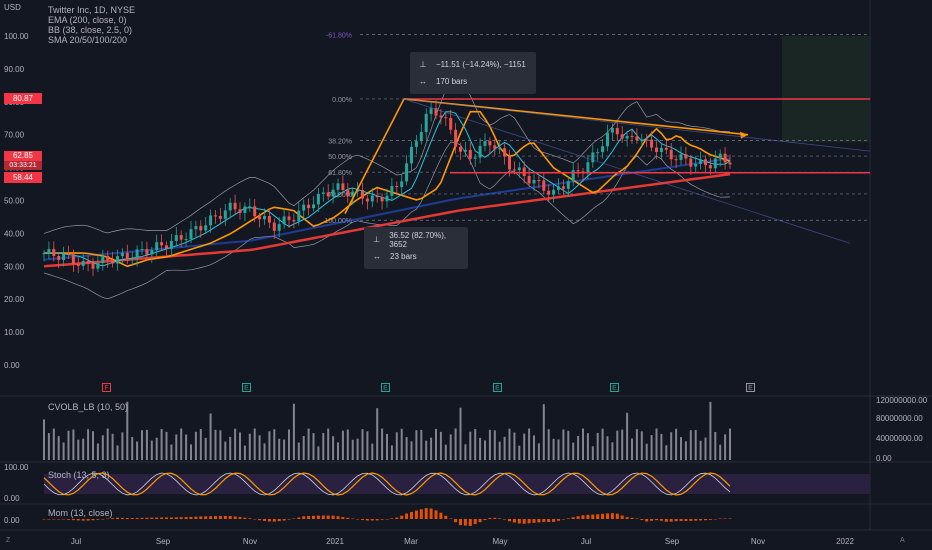 This screenshot has height=550, width=932. I want to click on timezone-button: Z, so click(8, 540).